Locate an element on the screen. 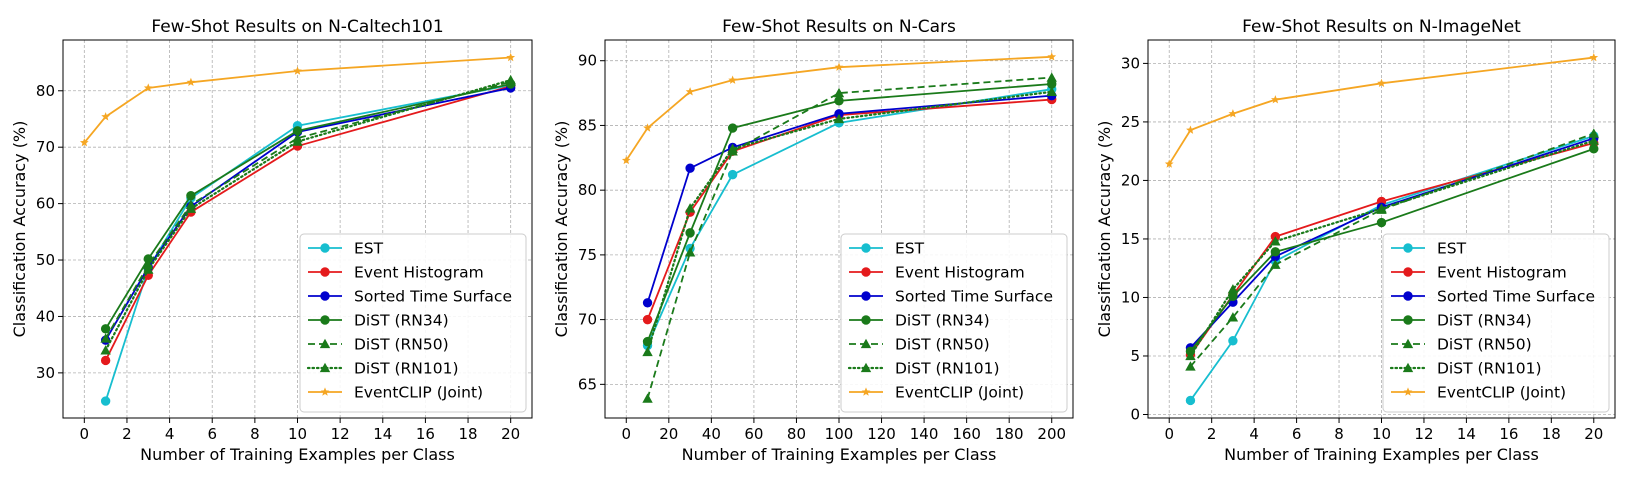 The image size is (1645, 480). x-tick-label: 140 is located at coordinates (924, 434).